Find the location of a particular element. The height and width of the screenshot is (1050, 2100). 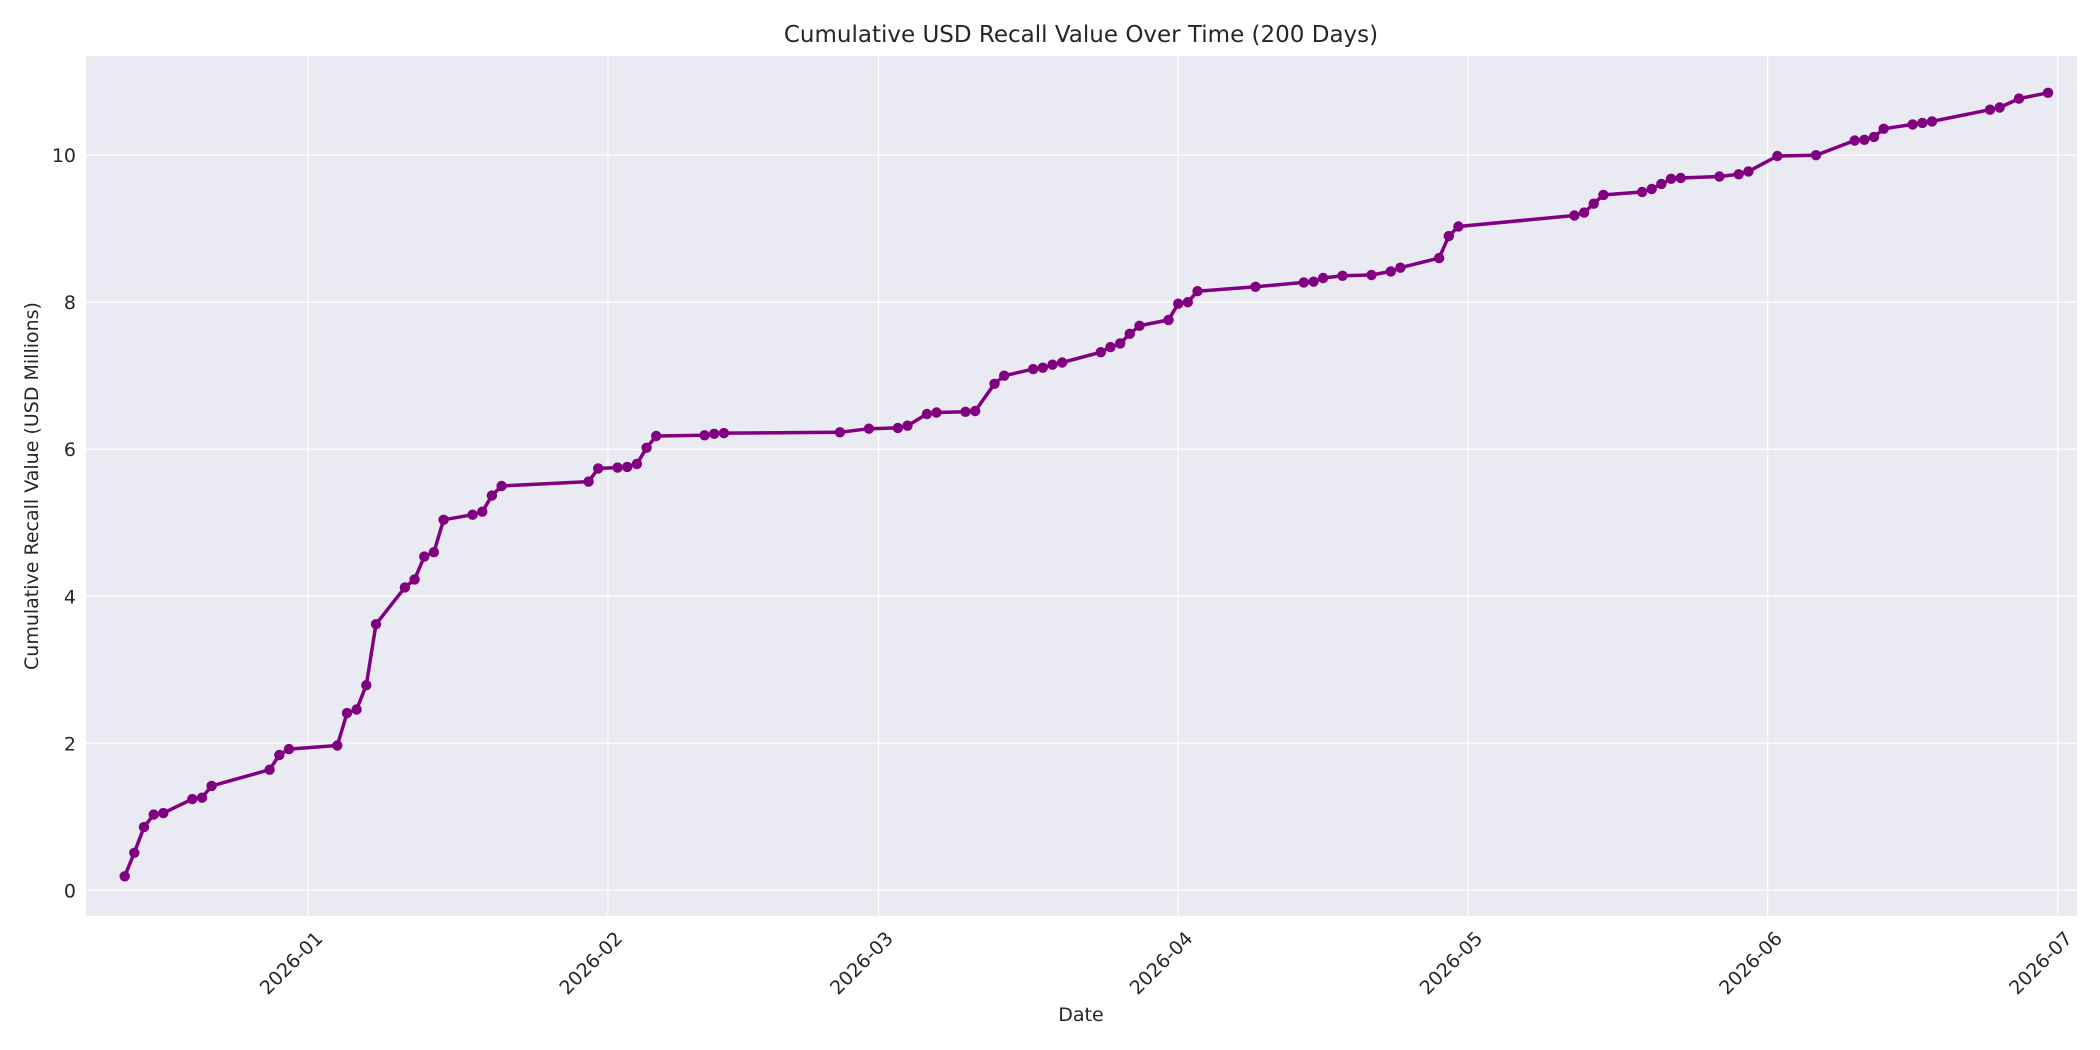

y-axis-label: Cumulative Recall Value (USD Millions) is located at coordinates (32, 486).